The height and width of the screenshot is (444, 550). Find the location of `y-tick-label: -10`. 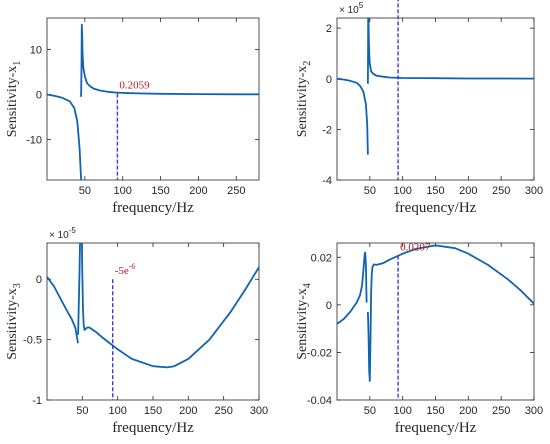

y-tick-label: -10 is located at coordinates (34, 141).